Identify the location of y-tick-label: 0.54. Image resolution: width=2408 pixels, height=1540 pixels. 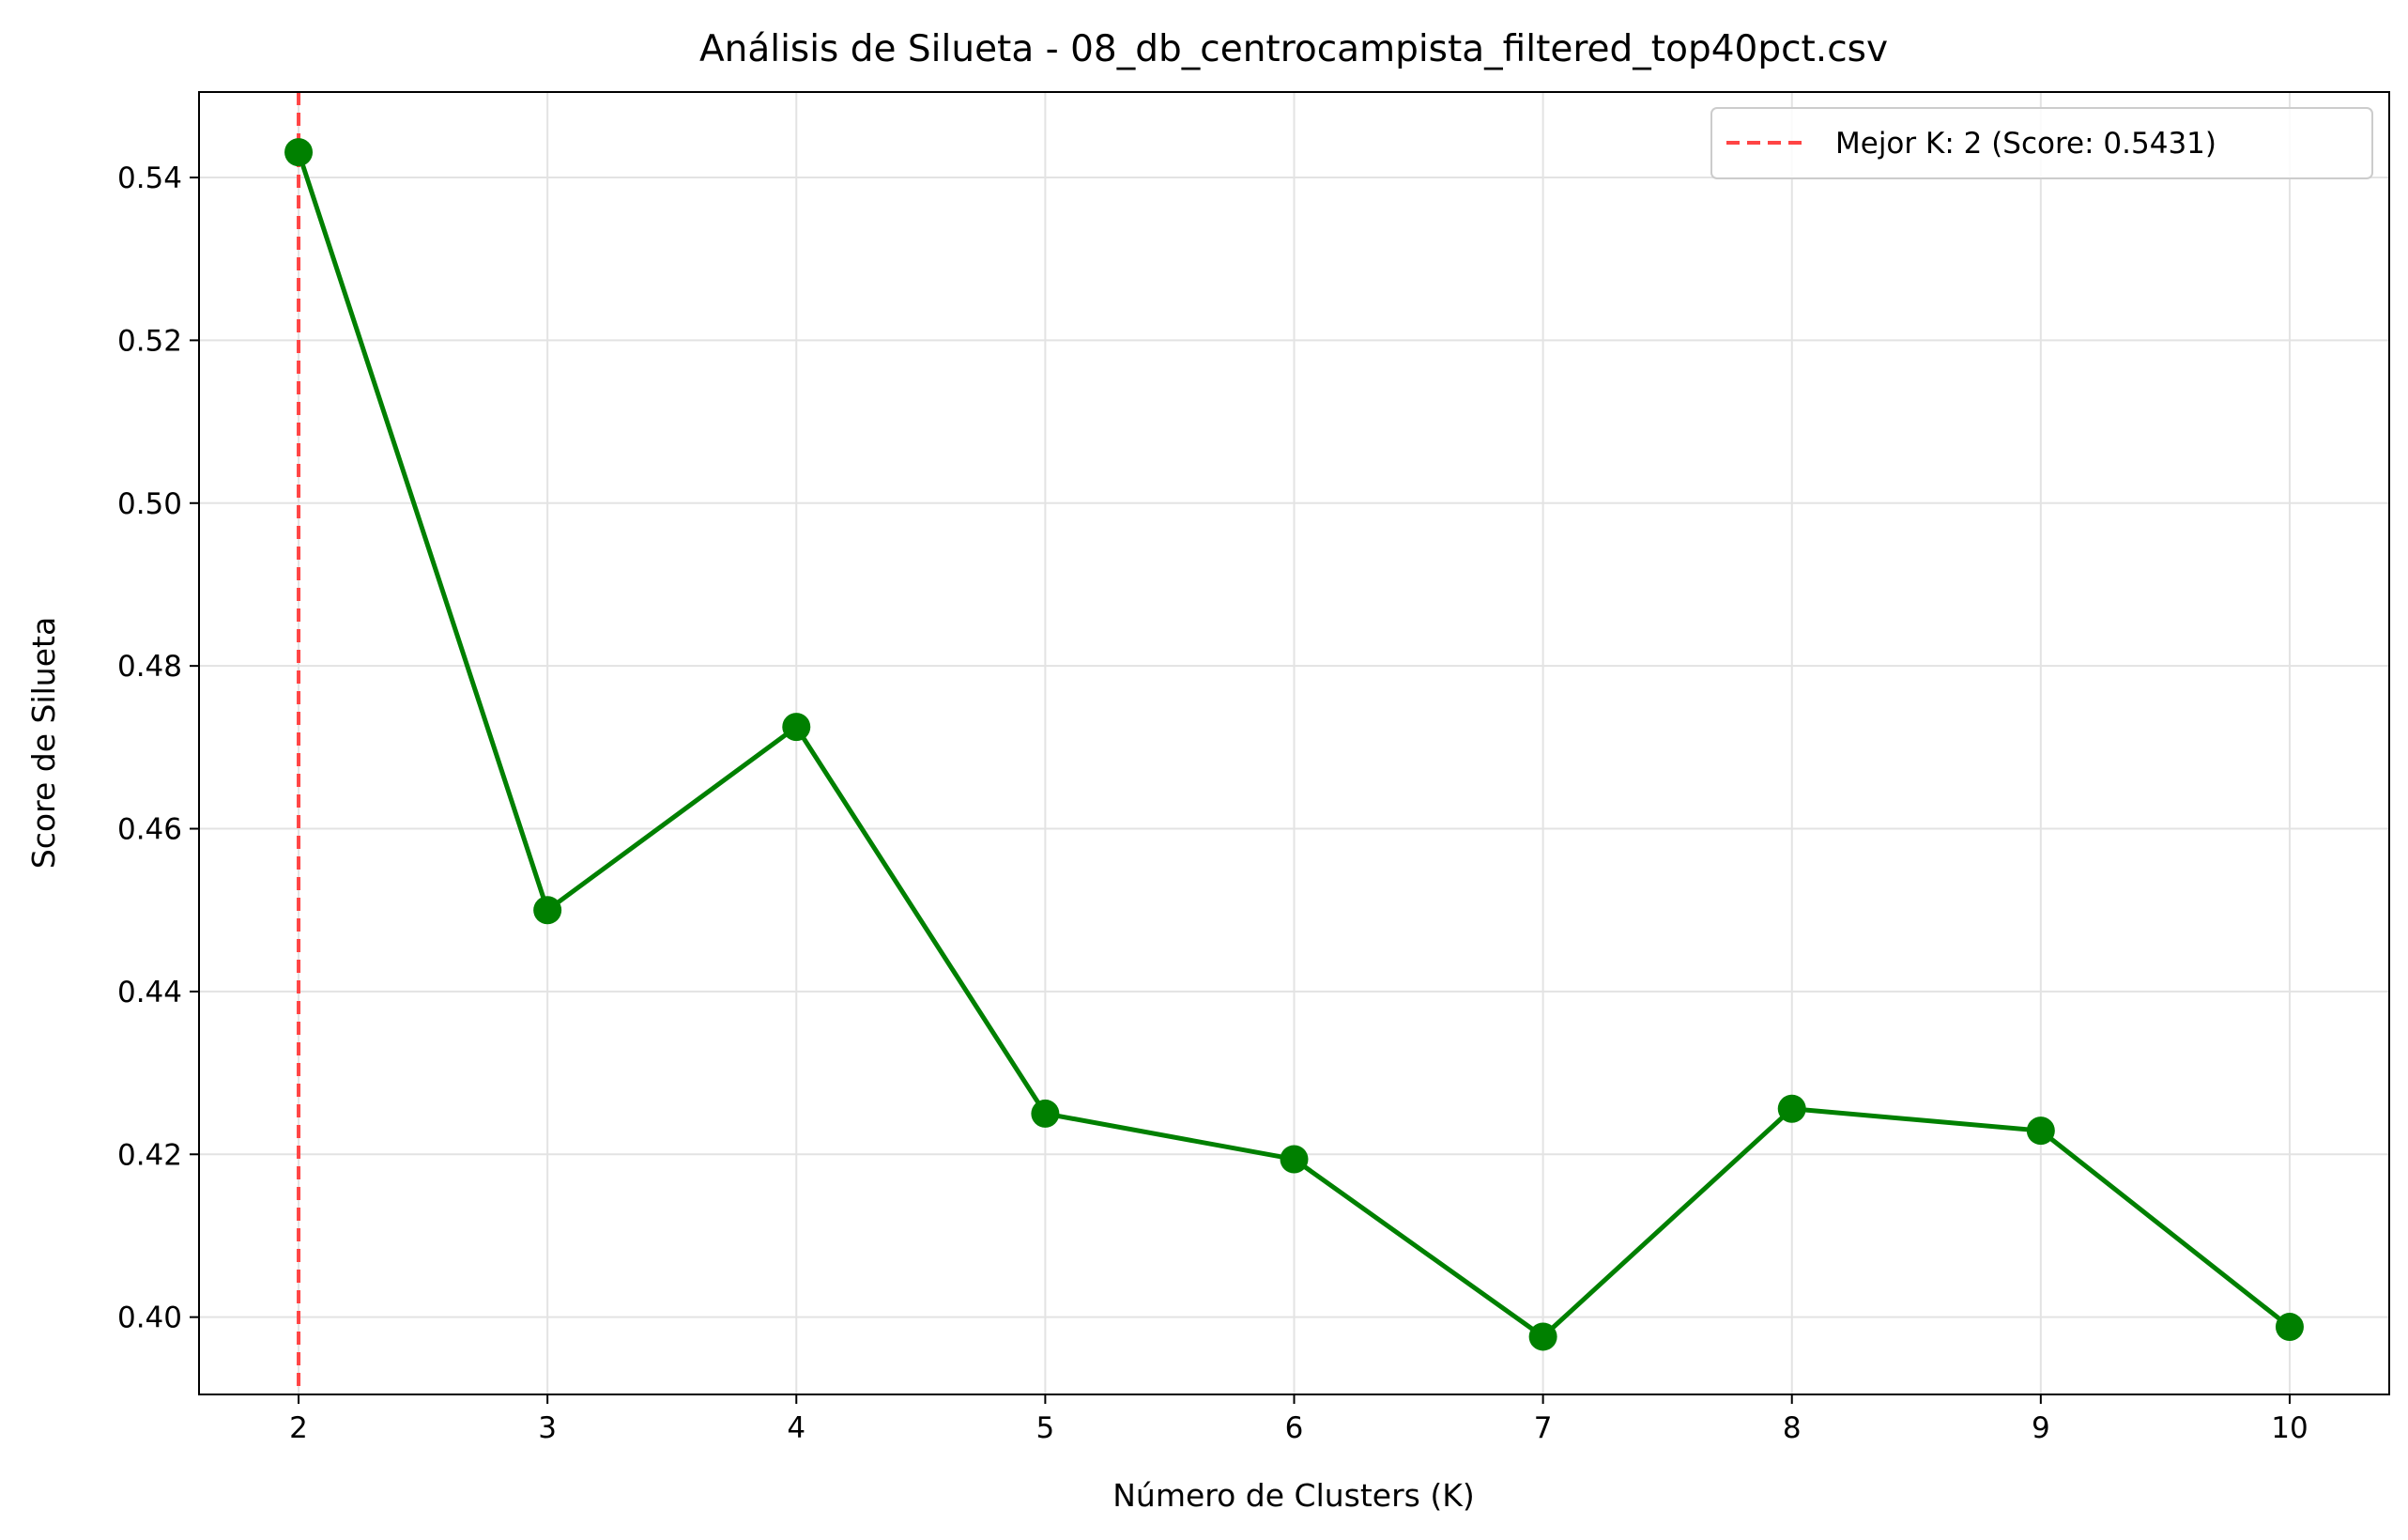
(149, 178).